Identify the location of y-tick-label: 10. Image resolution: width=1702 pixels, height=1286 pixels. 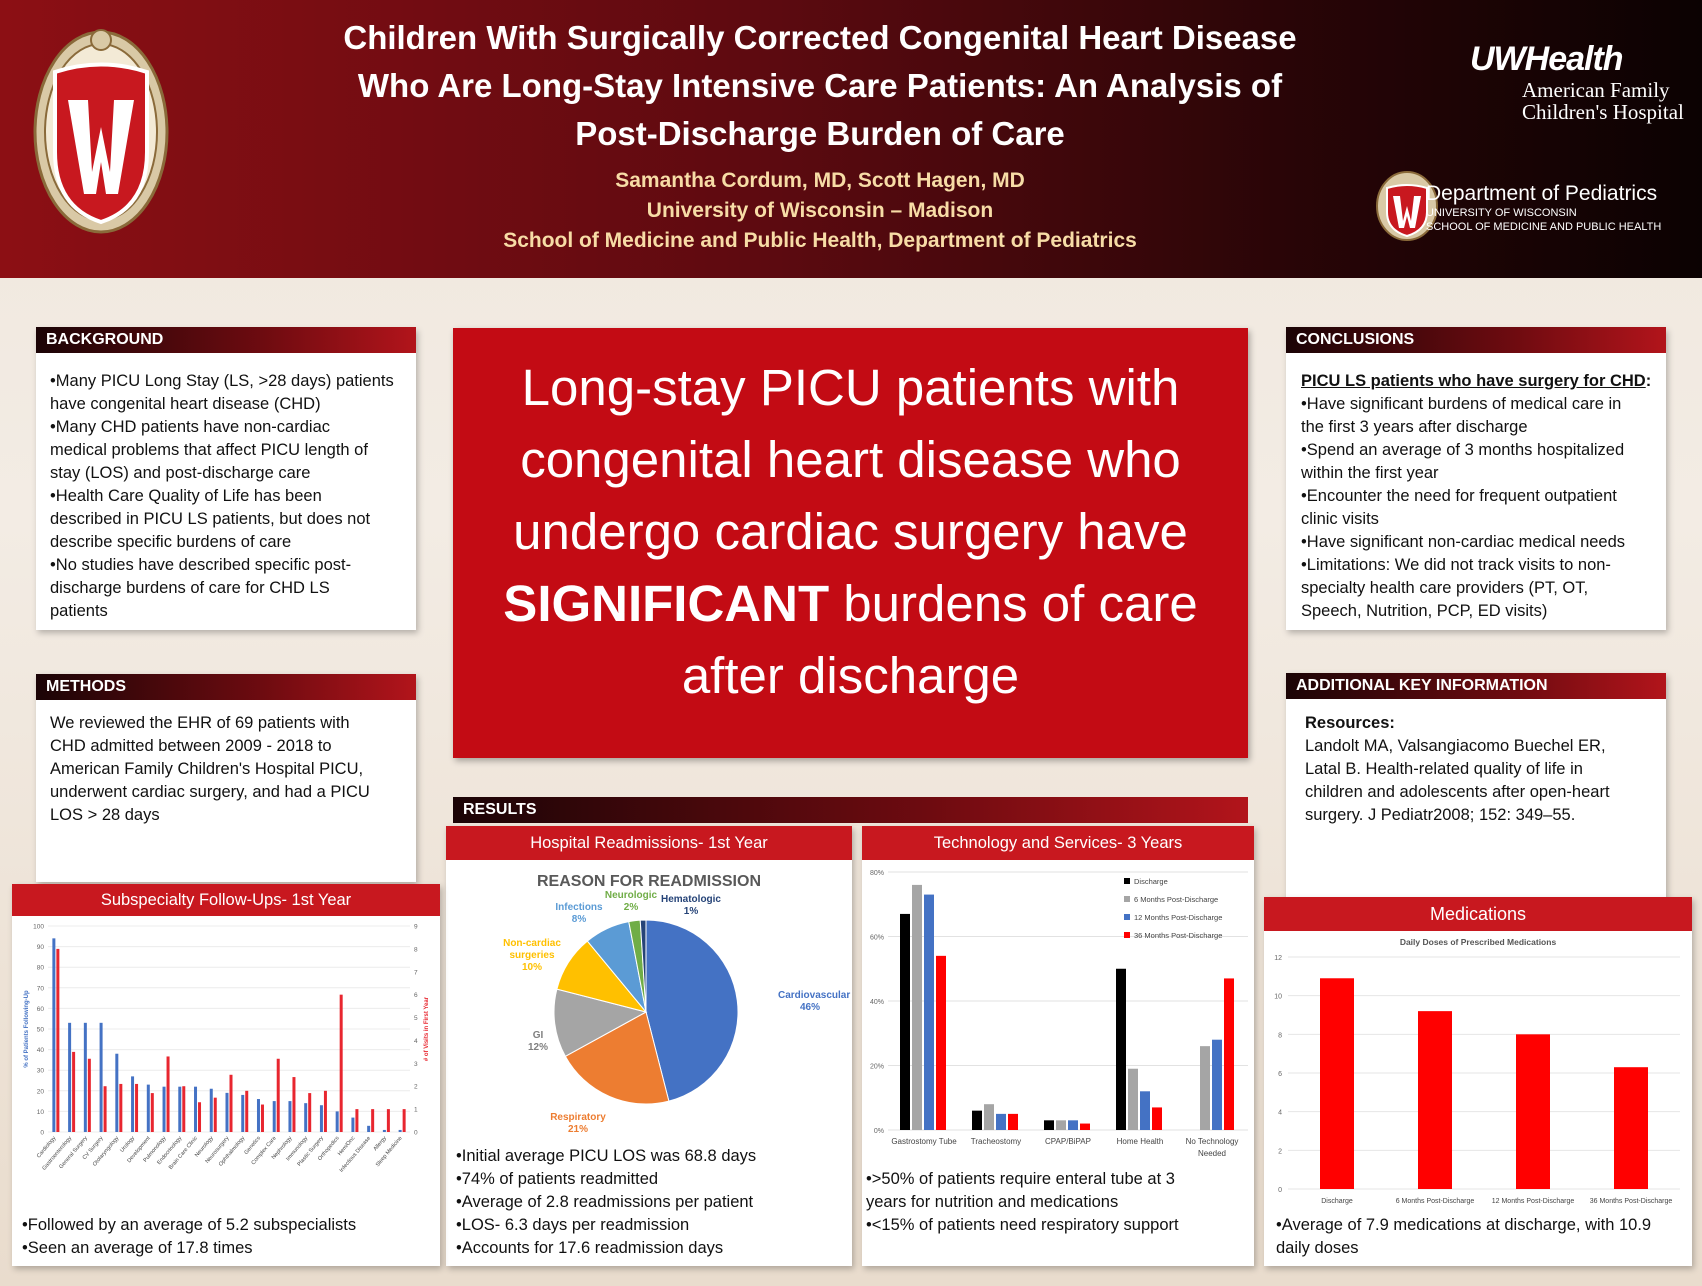
(41, 1112).